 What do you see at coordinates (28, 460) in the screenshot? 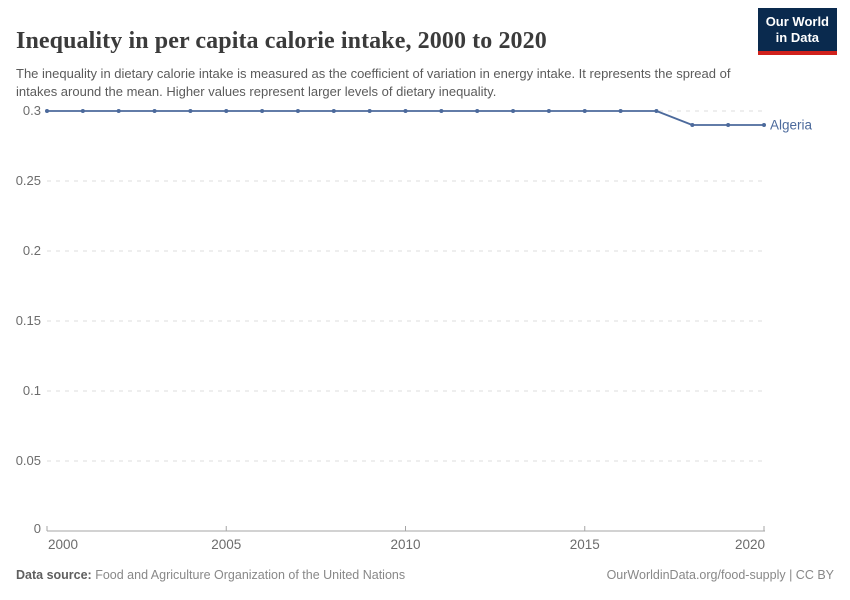
I see `y-tick-label: 0.05` at bounding box center [28, 460].